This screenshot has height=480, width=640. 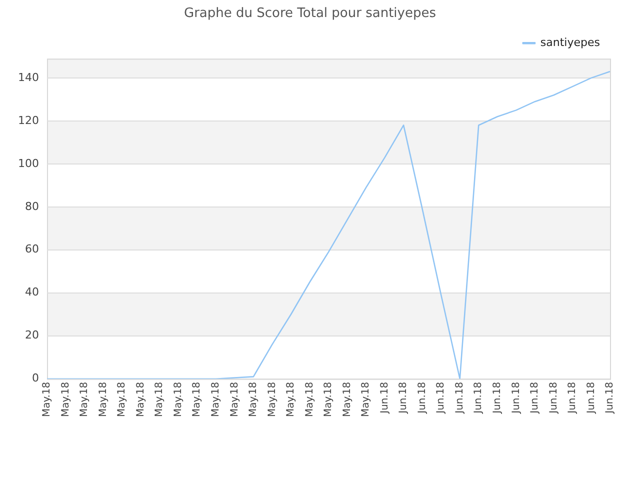 I want to click on chart-title: Graphe du Score Total pour santiyepes, so click(x=310, y=14).